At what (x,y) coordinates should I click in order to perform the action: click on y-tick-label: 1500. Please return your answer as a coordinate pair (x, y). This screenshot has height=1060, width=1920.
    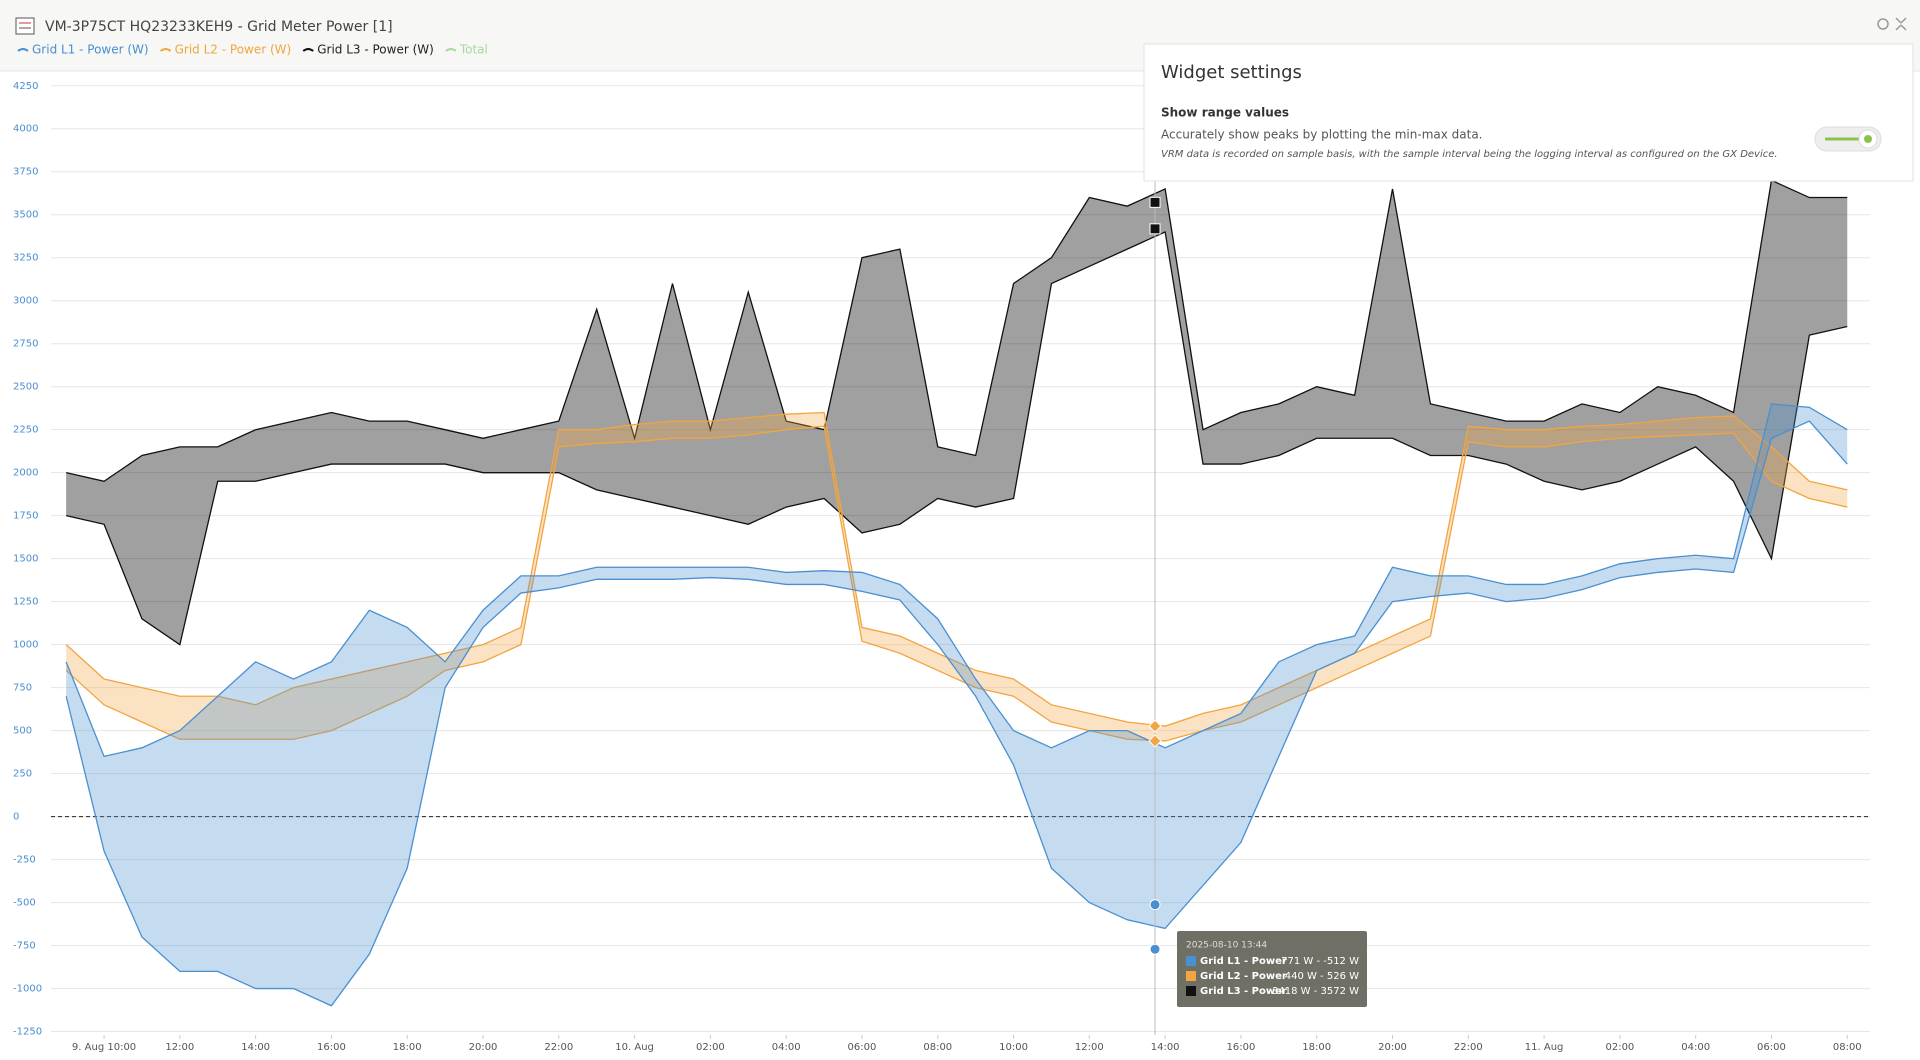
    Looking at the image, I should click on (25, 559).